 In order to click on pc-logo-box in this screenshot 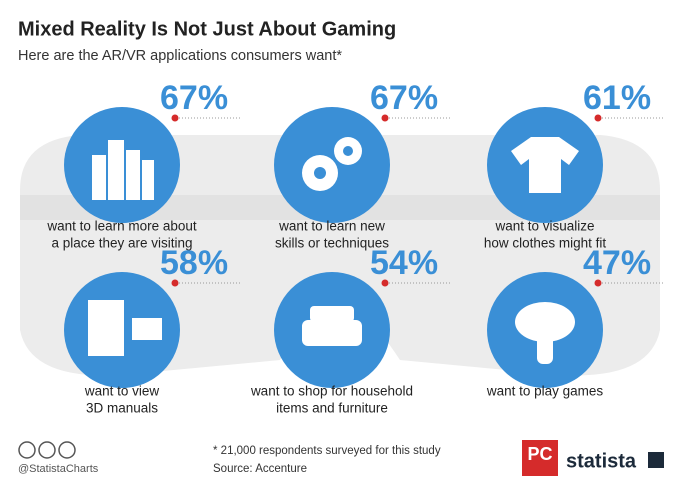, I will do `click(540, 458)`.